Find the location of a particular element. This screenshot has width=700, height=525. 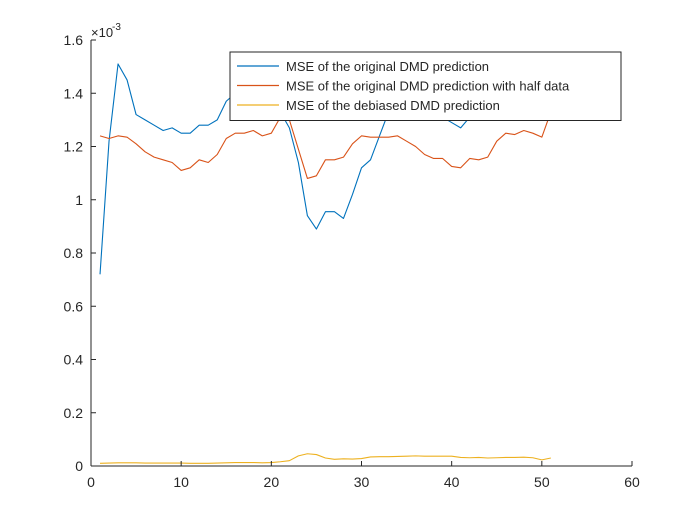

x-tick-label: 20 is located at coordinates (272, 482).